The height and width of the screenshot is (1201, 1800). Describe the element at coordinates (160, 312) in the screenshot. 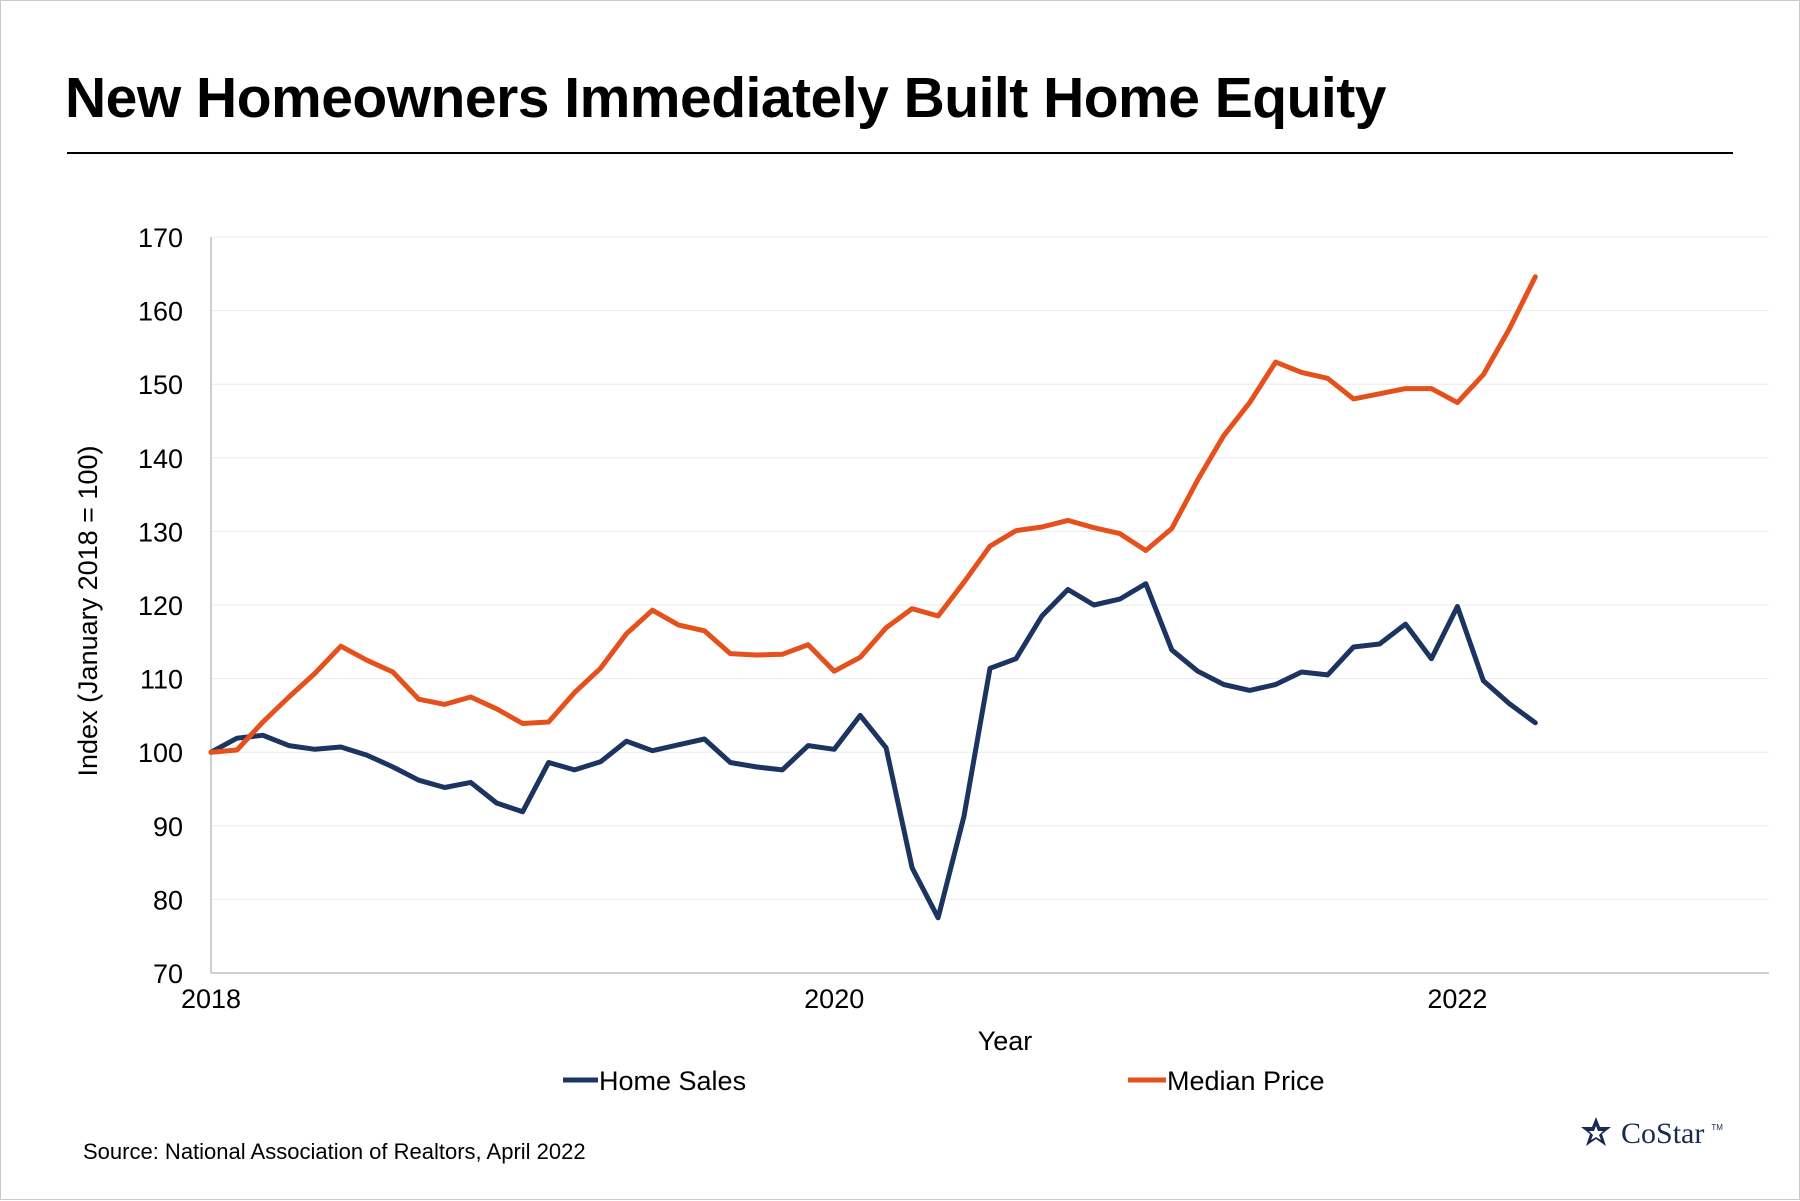

I see `y-tick-label: 160` at that location.